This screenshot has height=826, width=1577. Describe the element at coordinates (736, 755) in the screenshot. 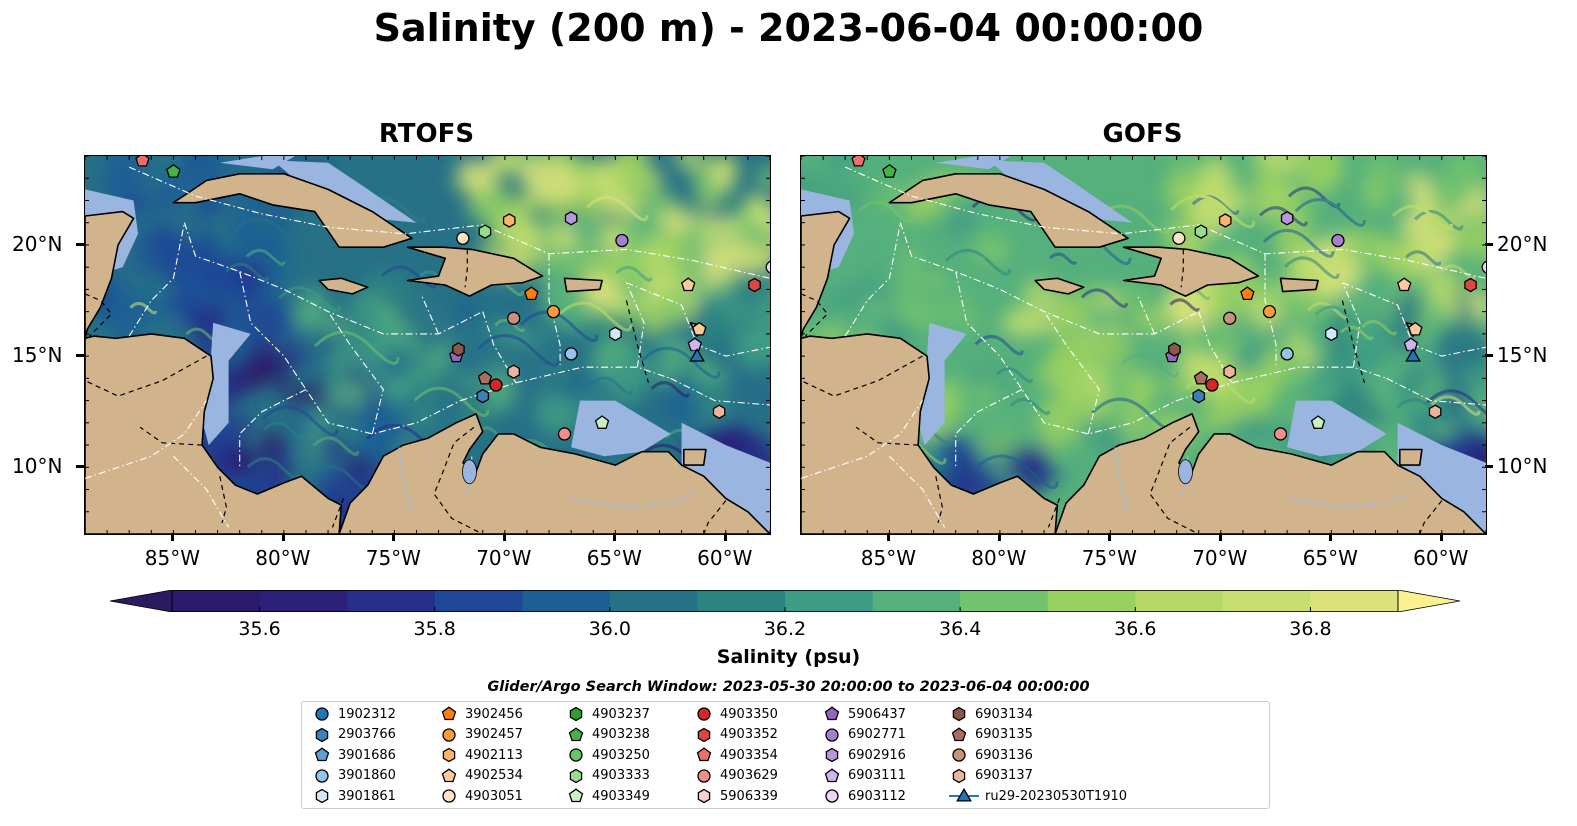

I see `legend-entry: 4903354` at that location.